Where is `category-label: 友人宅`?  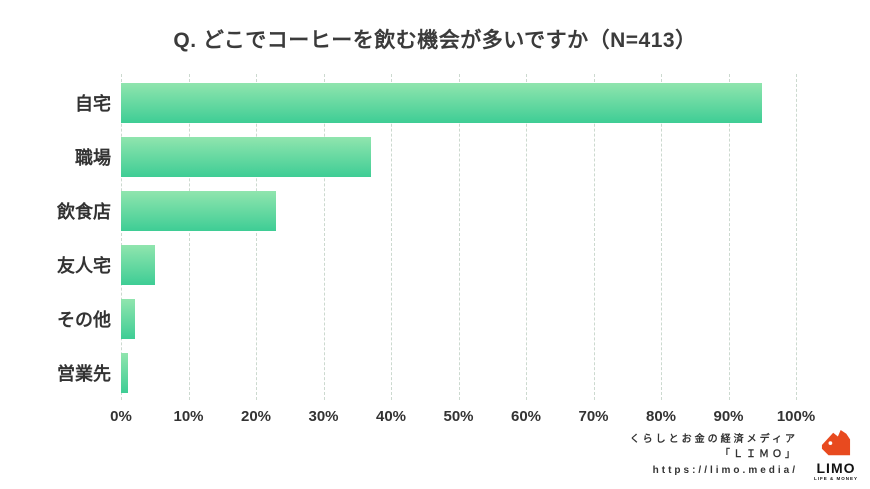
category-label: 友人宅 is located at coordinates (84, 266).